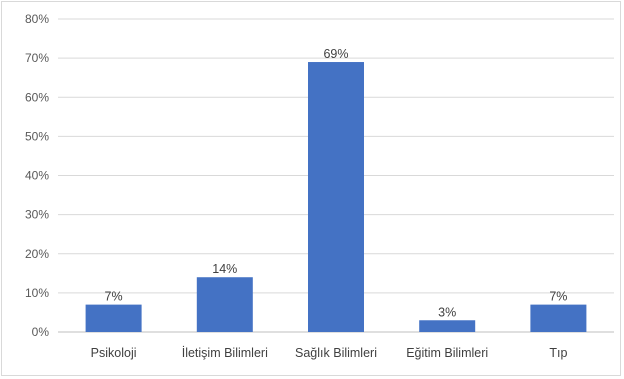  Describe the element at coordinates (447, 312) in the screenshot. I see `data-label: 3%` at that location.